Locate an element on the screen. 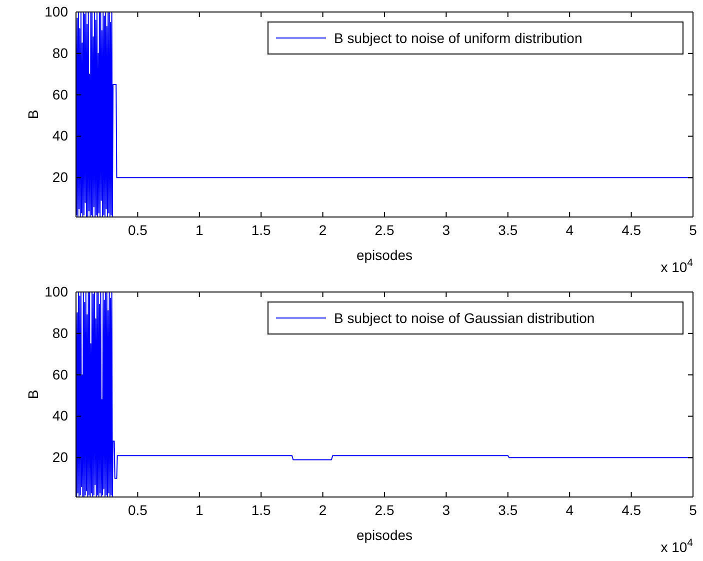 Image resolution: width=703 pixels, height=561 pixels. legend-label: B subject to noise of uniform distribution is located at coordinates (458, 38).